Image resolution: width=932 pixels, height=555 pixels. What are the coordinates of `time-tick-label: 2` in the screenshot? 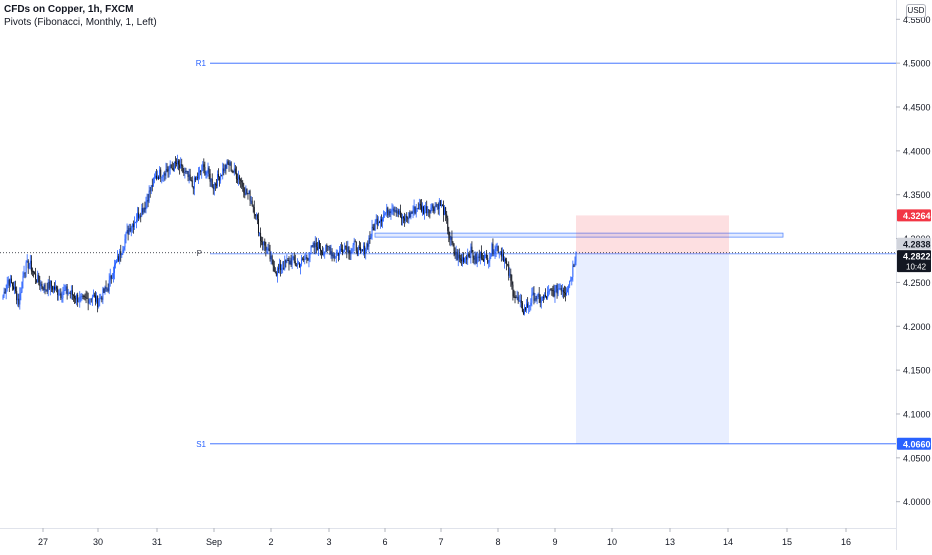 It's located at (270, 542).